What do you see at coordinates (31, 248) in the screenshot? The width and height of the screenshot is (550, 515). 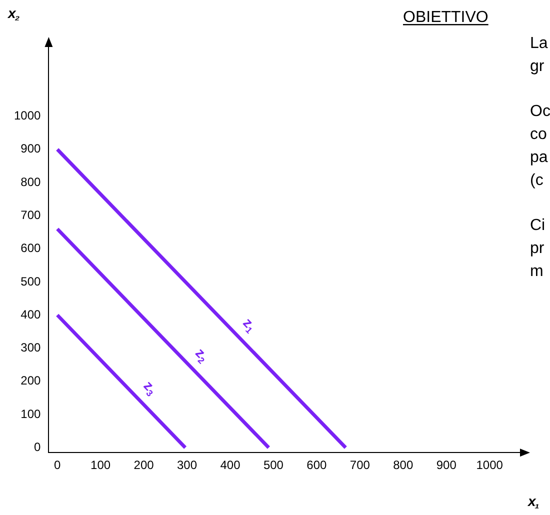 I see `y-tick-label: 600` at bounding box center [31, 248].